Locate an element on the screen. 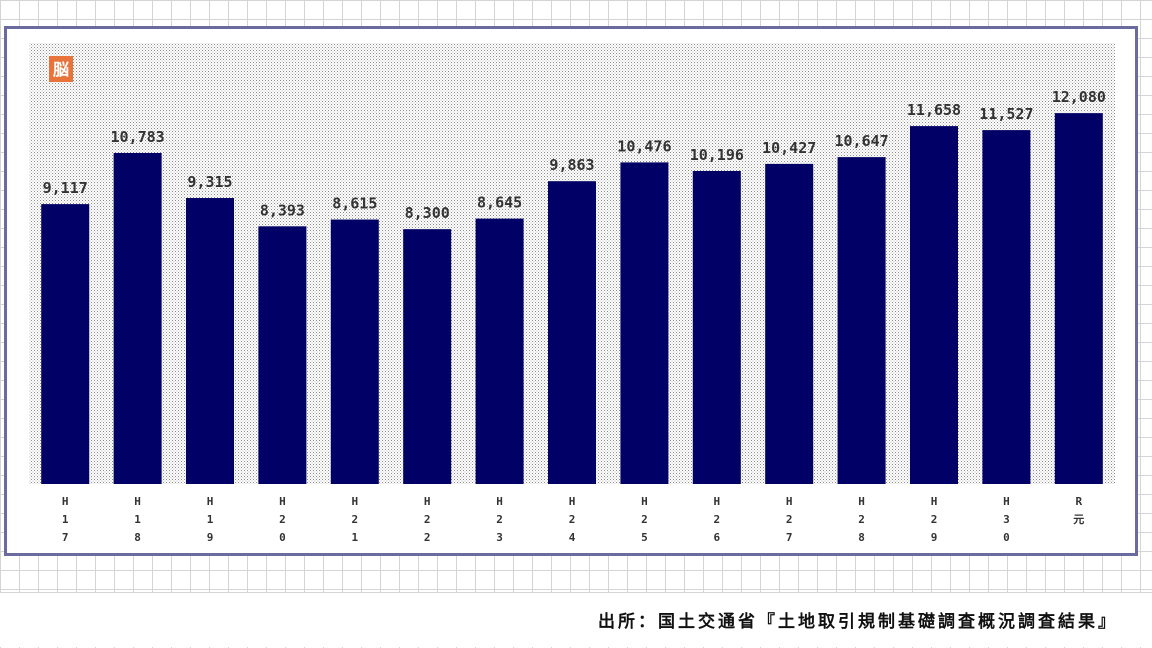 The width and height of the screenshot is (1152, 648). value-label-H23: 8,645 is located at coordinates (499, 203).